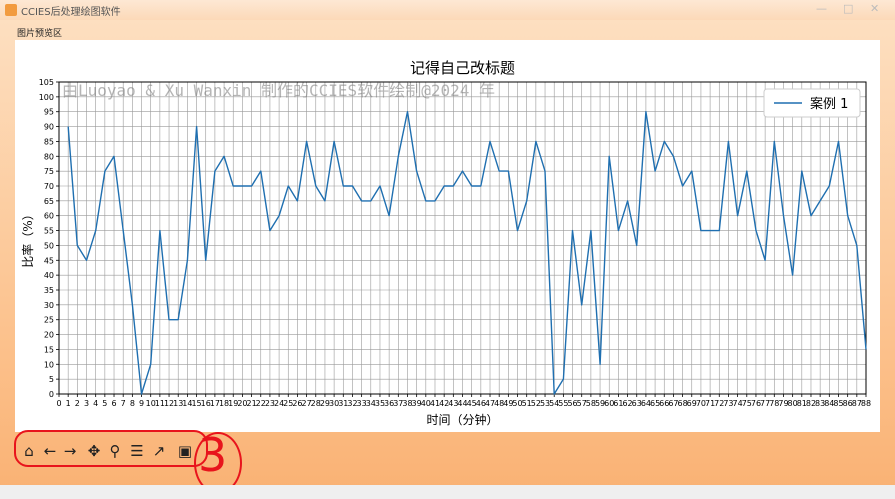 The width and height of the screenshot is (895, 499). I want to click on x-tick-label: 49, so click(508, 403).